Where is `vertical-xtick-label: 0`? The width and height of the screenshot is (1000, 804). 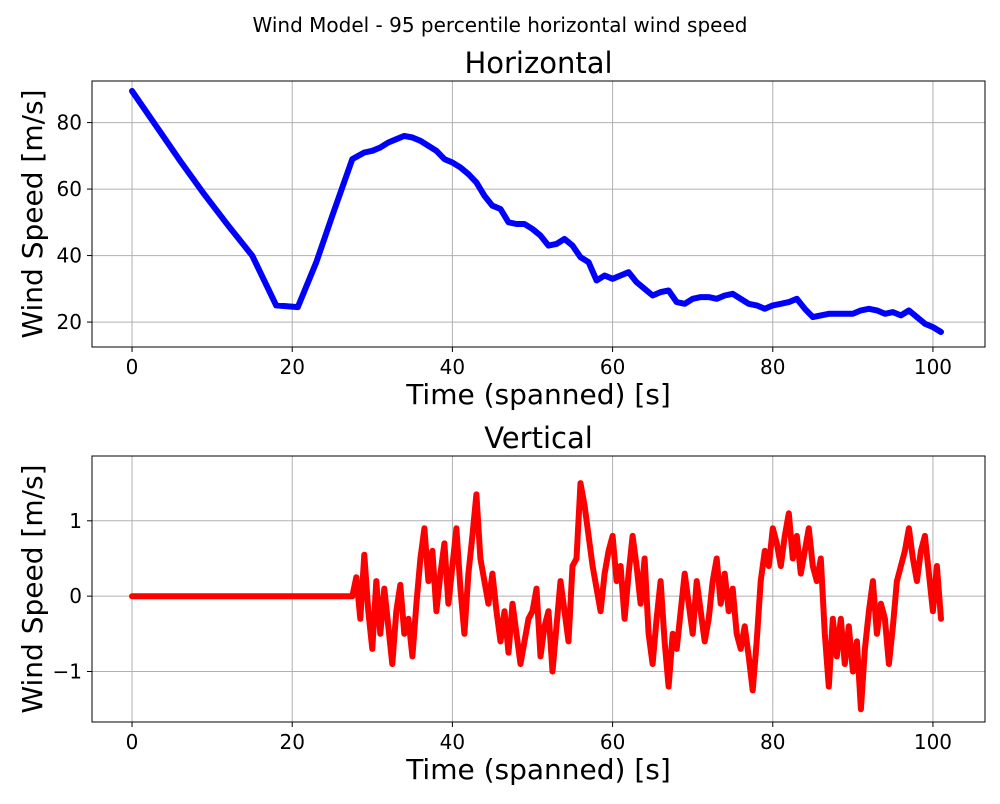 vertical-xtick-label: 0 is located at coordinates (132, 742).